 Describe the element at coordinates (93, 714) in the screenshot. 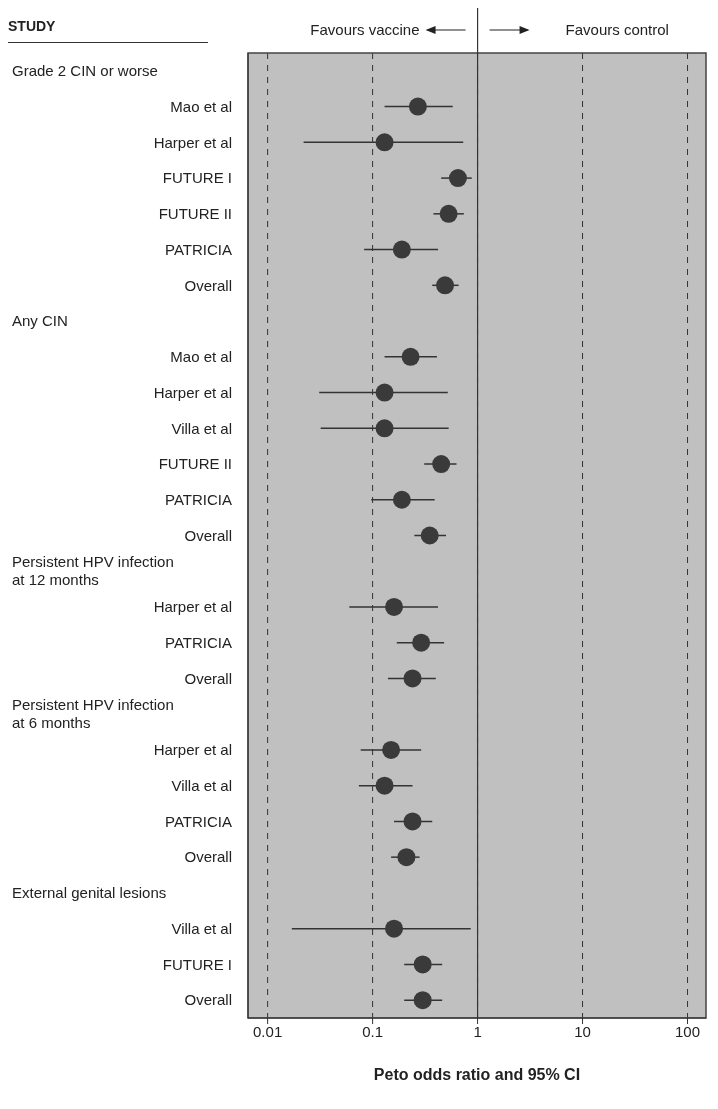

I see `text: Persistent HPV infection at 6 months` at that location.